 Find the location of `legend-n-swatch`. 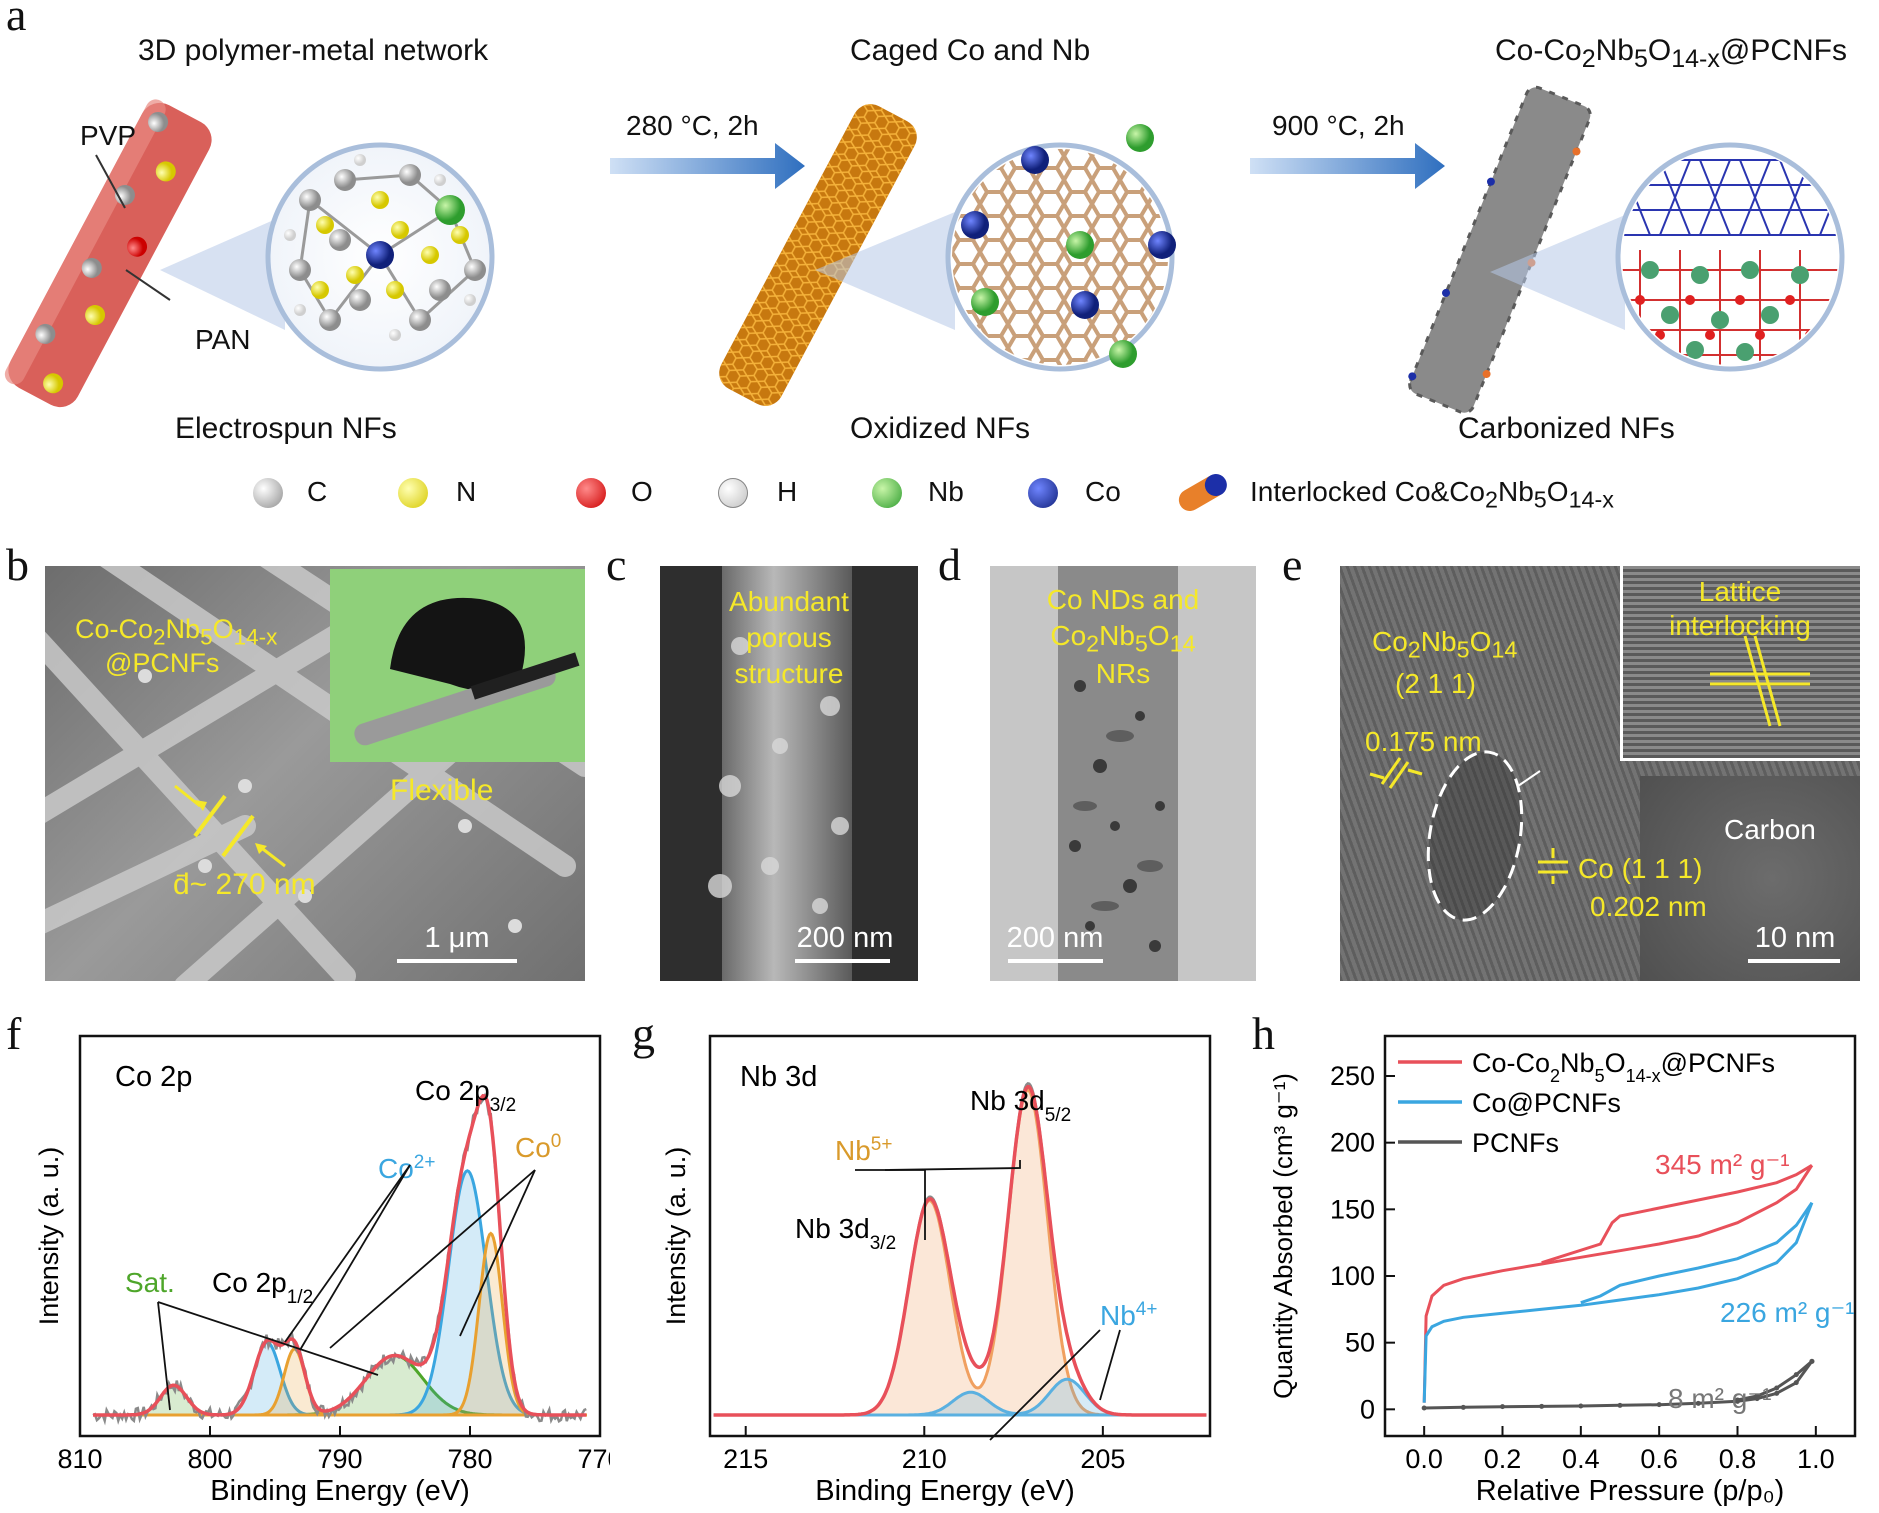

legend-n-swatch is located at coordinates (413, 493).